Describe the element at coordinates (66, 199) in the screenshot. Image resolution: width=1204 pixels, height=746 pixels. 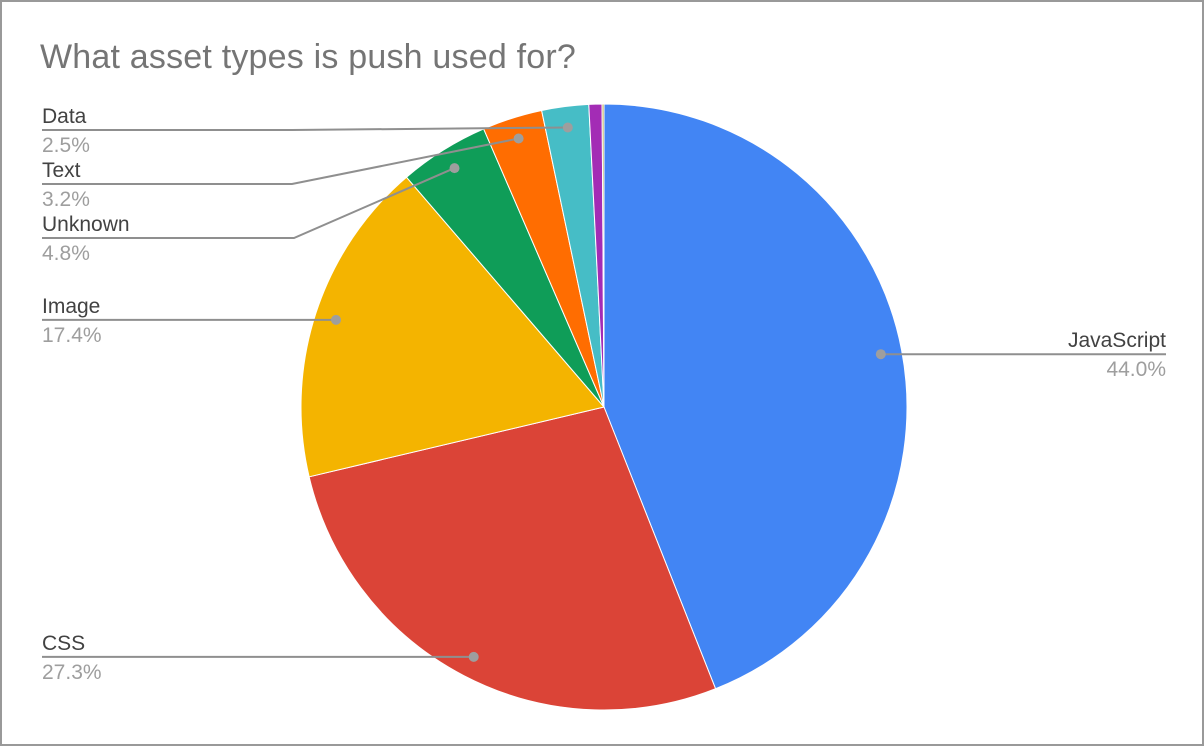
I see `slice-percent-text: 3.2%` at that location.